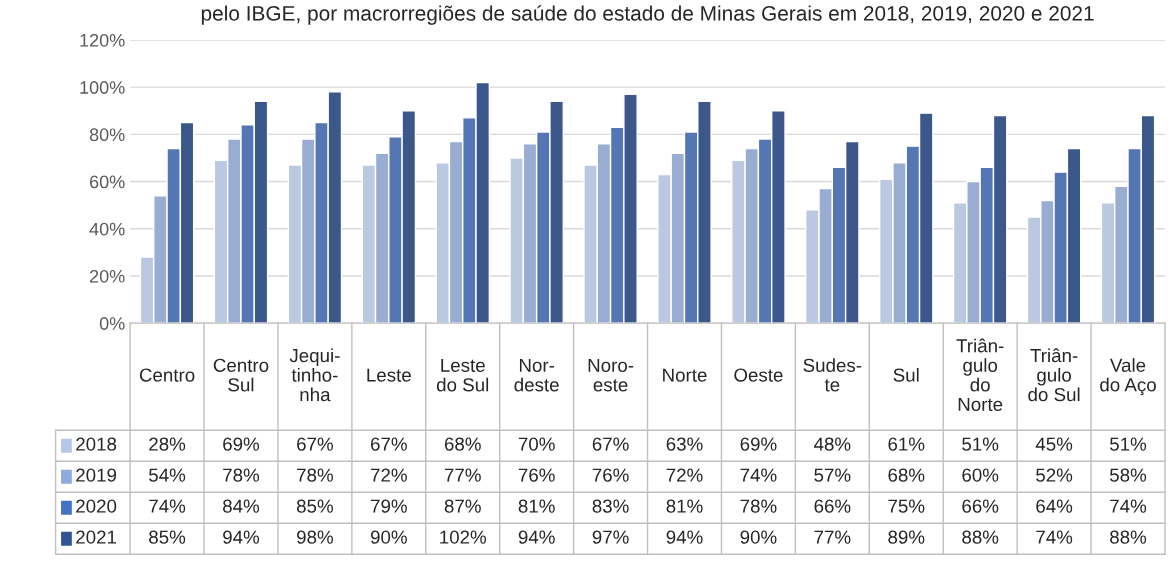  What do you see at coordinates (107, 229) in the screenshot?
I see `y-tick-label: 40%` at bounding box center [107, 229].